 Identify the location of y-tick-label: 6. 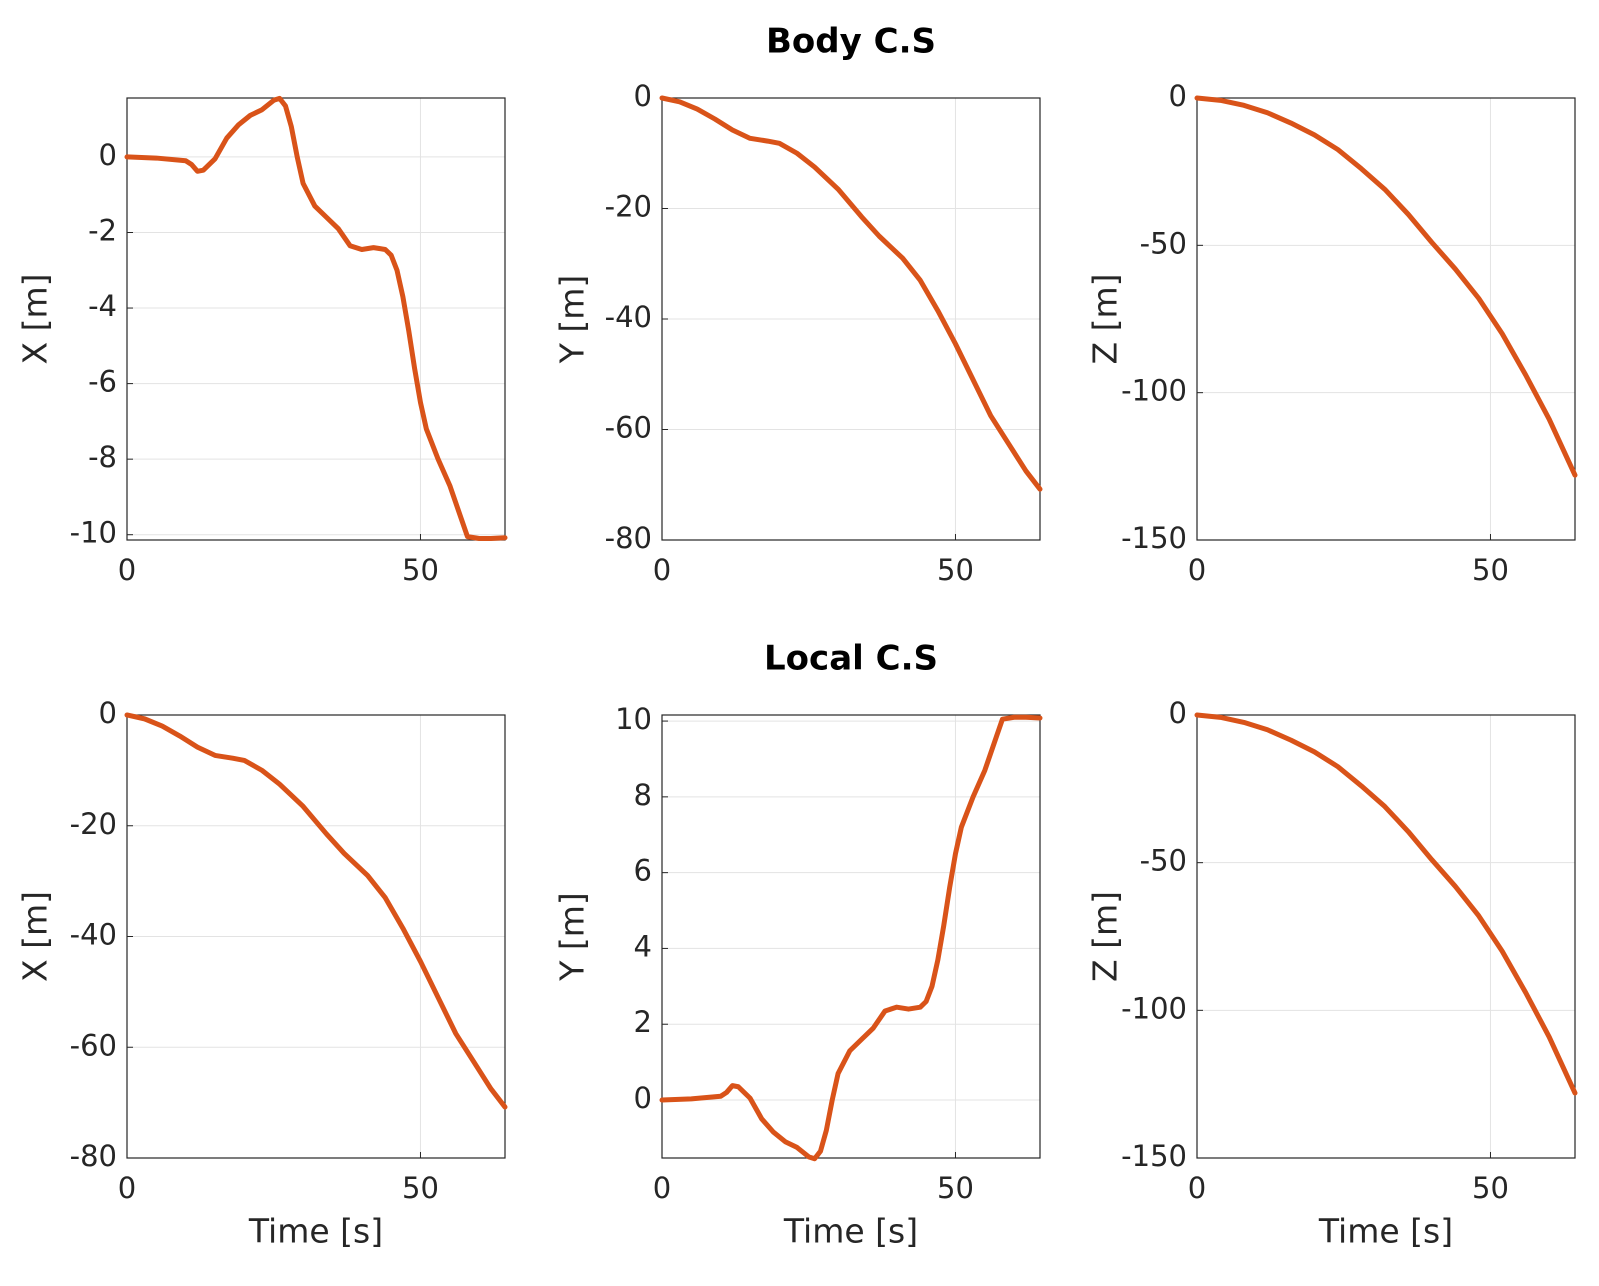
(643, 871).